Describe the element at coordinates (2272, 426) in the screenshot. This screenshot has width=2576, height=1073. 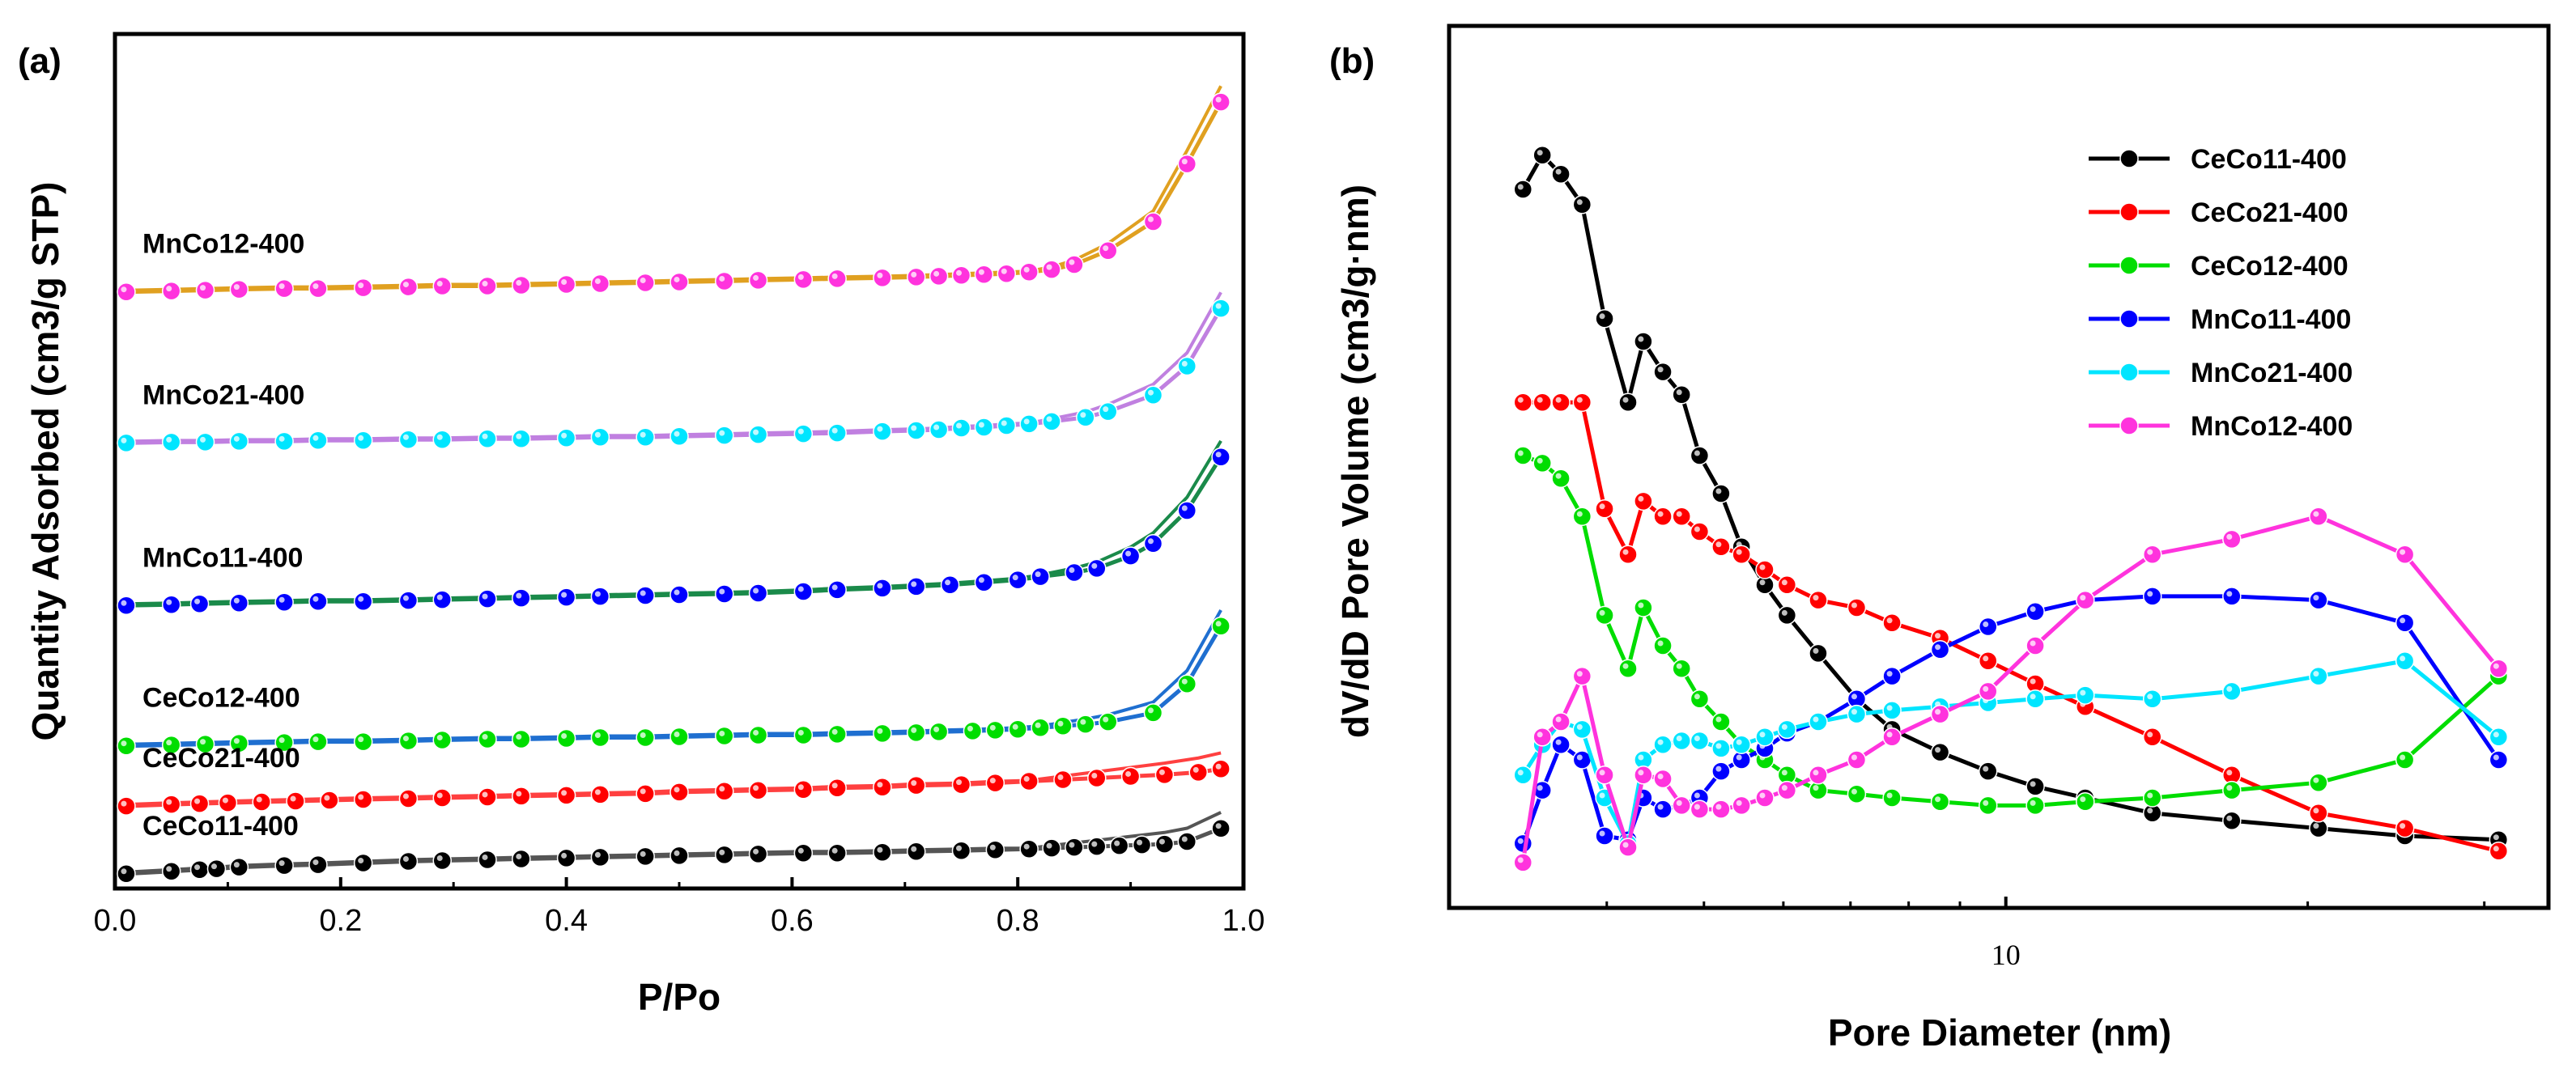
I see `legend-label: MnCo12-400` at that location.